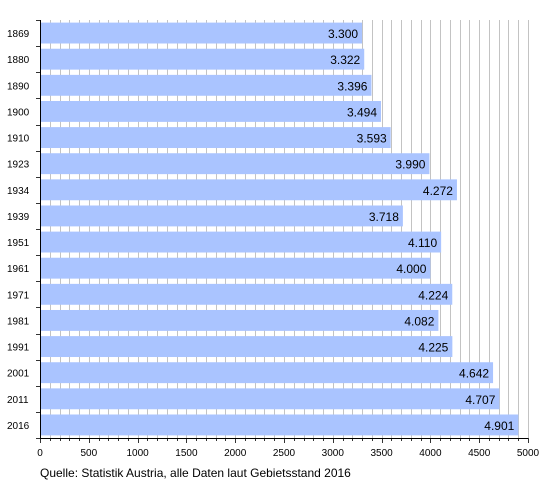 The width and height of the screenshot is (550, 480). Describe the element at coordinates (18, 321) in the screenshot. I see `category-label: 1981` at that location.